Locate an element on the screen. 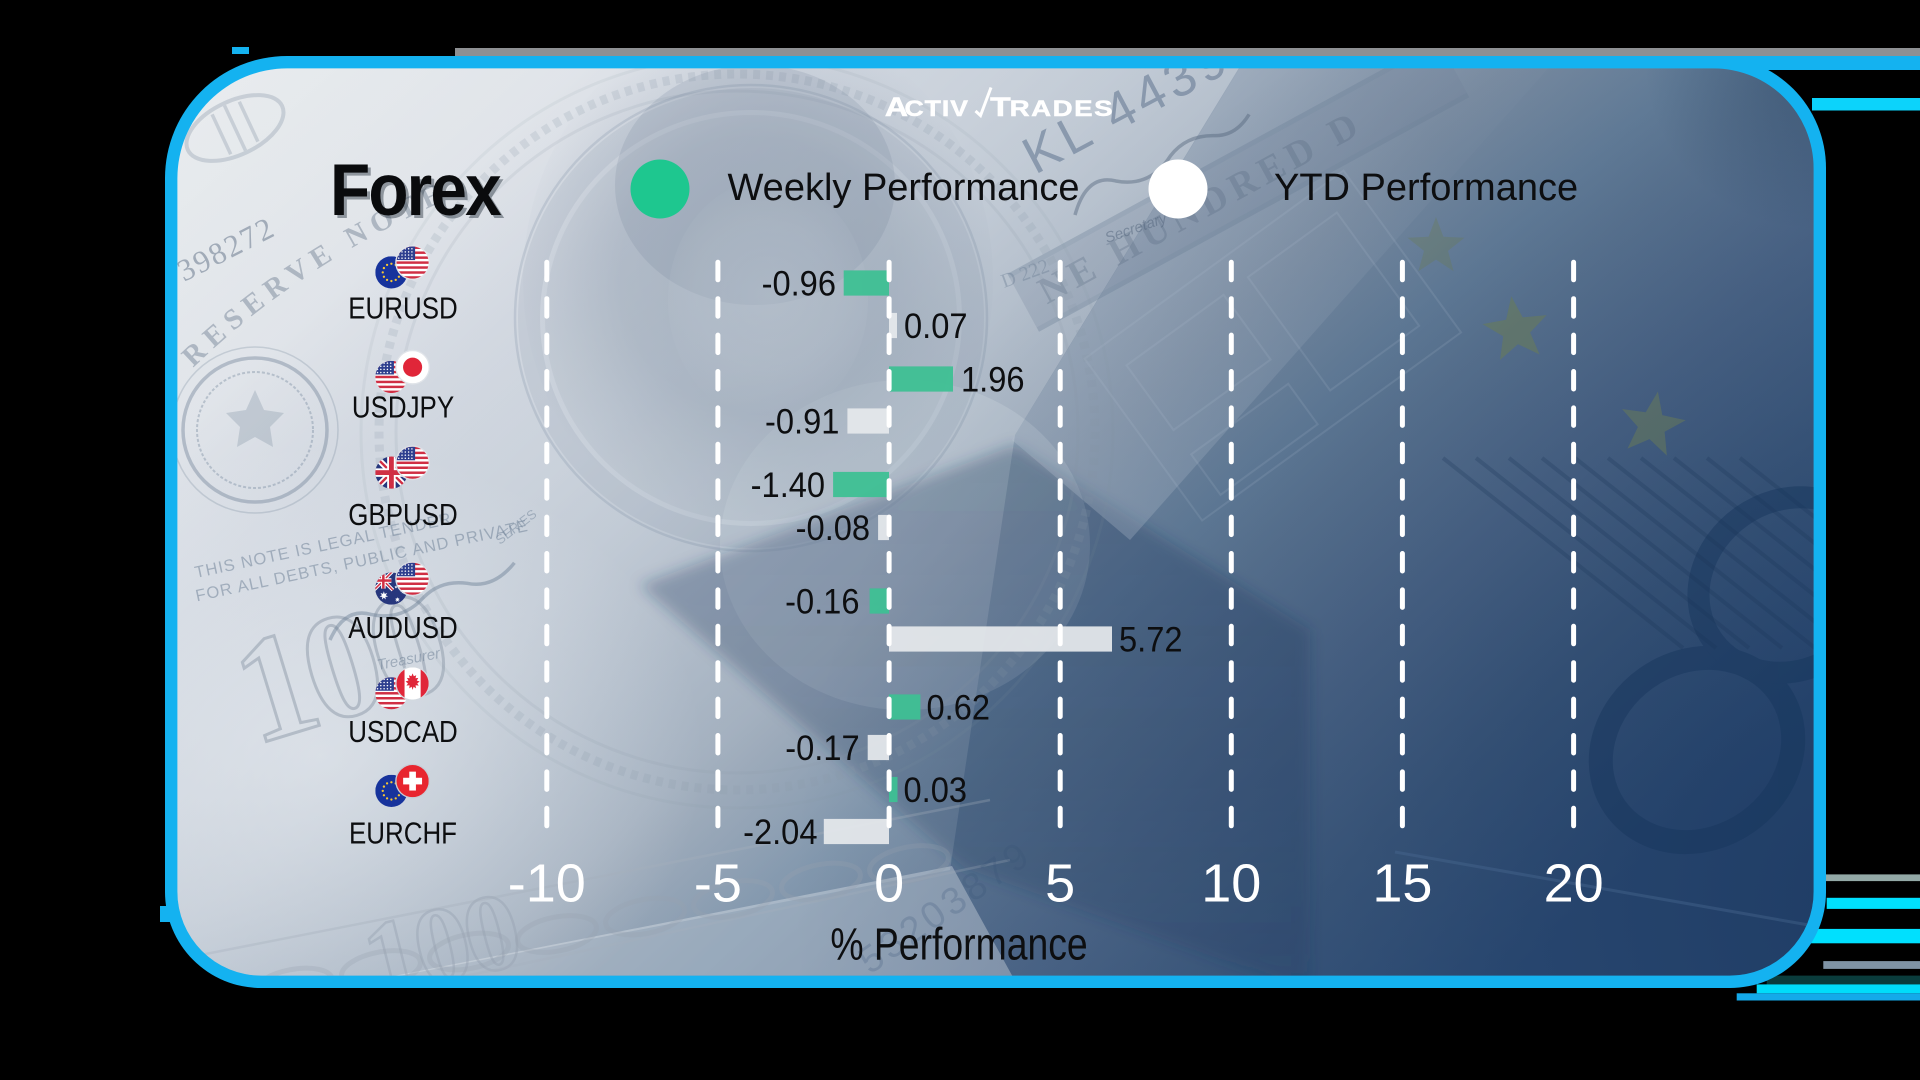 Image resolution: width=1920 pixels, height=1080 pixels. svg-text: -0.91 is located at coordinates (802, 422).